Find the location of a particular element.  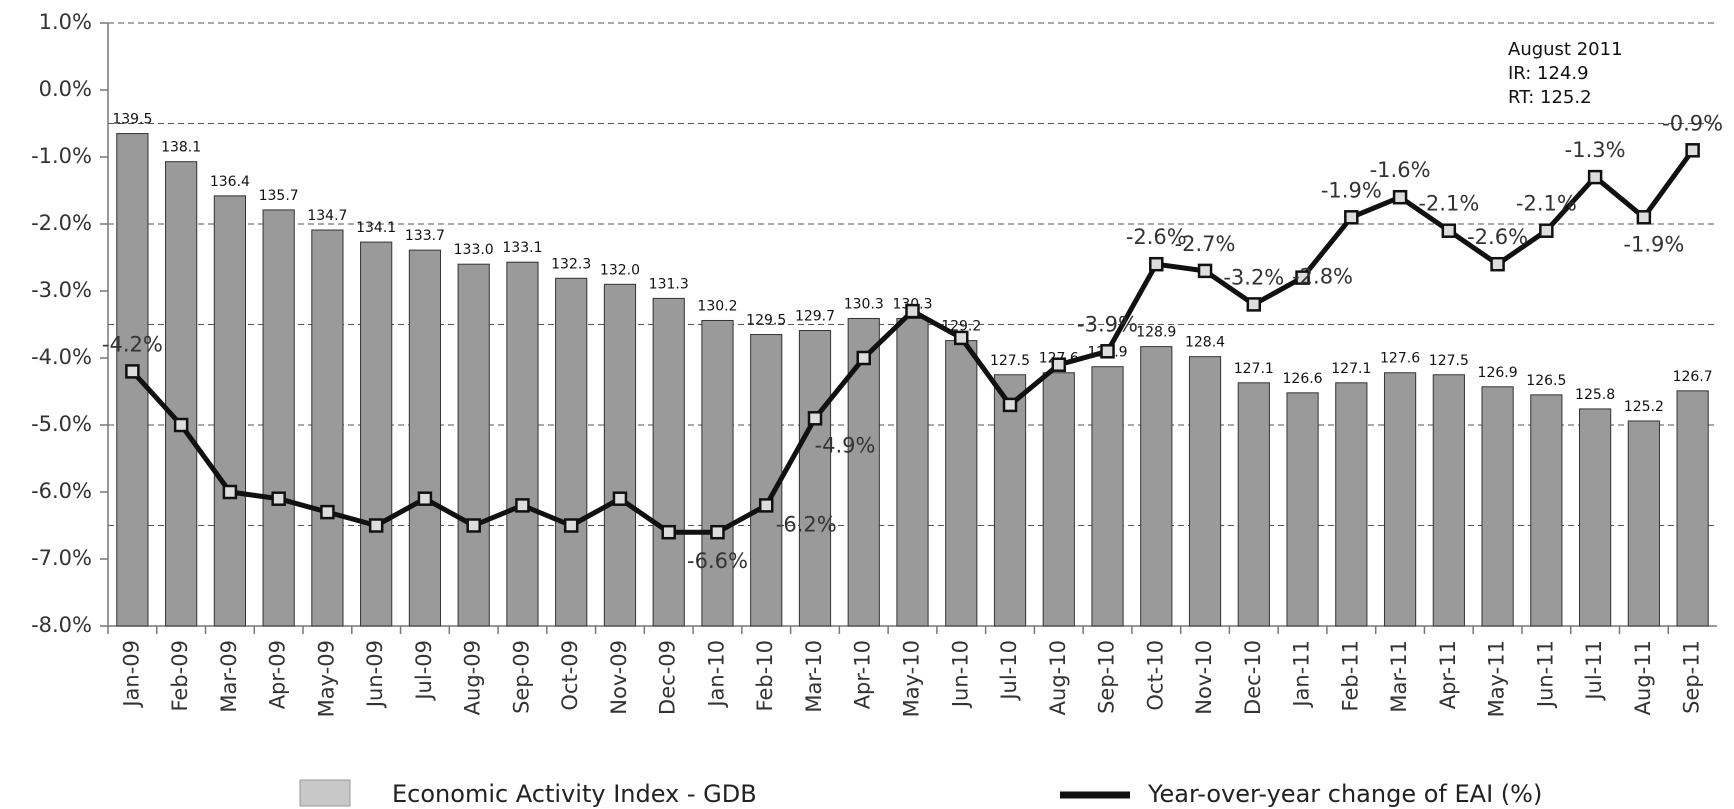

x-tick-label: Jul-11 is located at coordinates (1594, 671).